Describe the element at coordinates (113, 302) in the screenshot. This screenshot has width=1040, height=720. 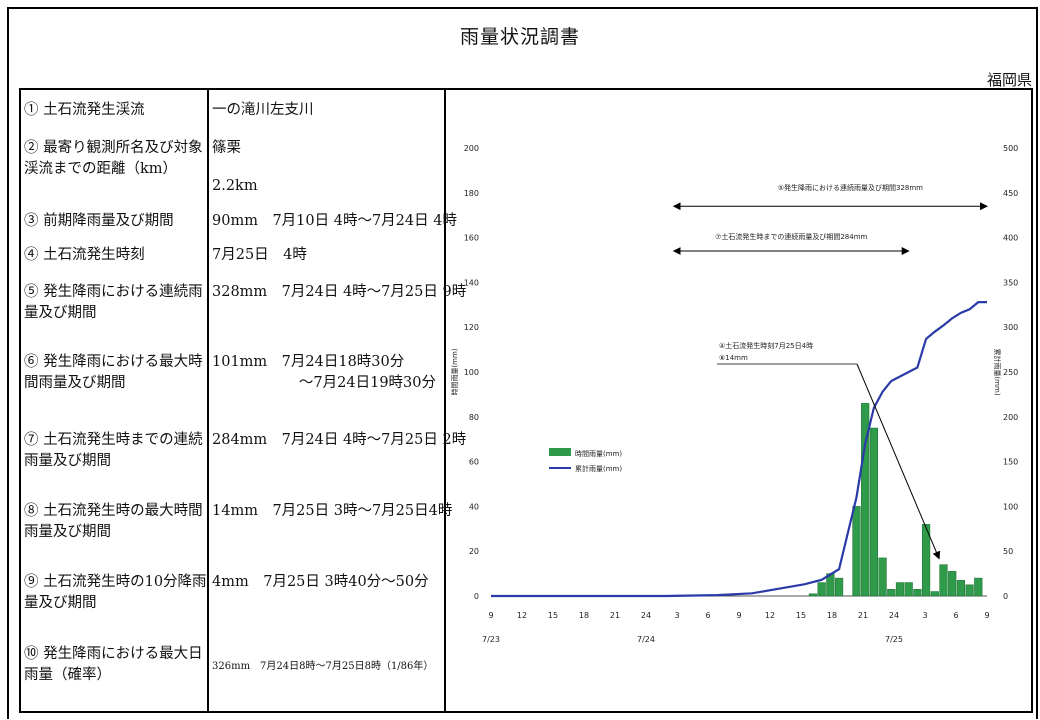
I see `row-label-5: ⑤ 発生降雨における連続雨量及び期間` at that location.